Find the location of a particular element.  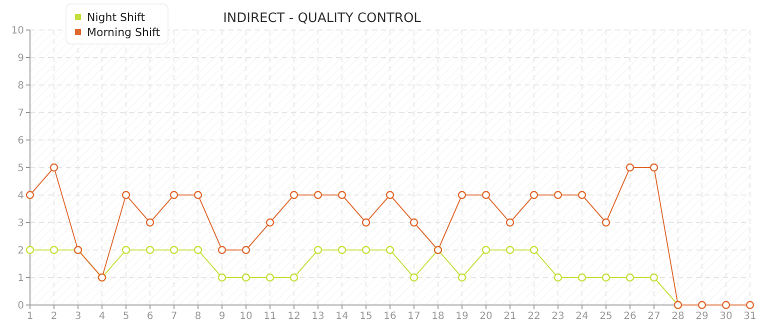

x-tick-label: 10 is located at coordinates (246, 315).